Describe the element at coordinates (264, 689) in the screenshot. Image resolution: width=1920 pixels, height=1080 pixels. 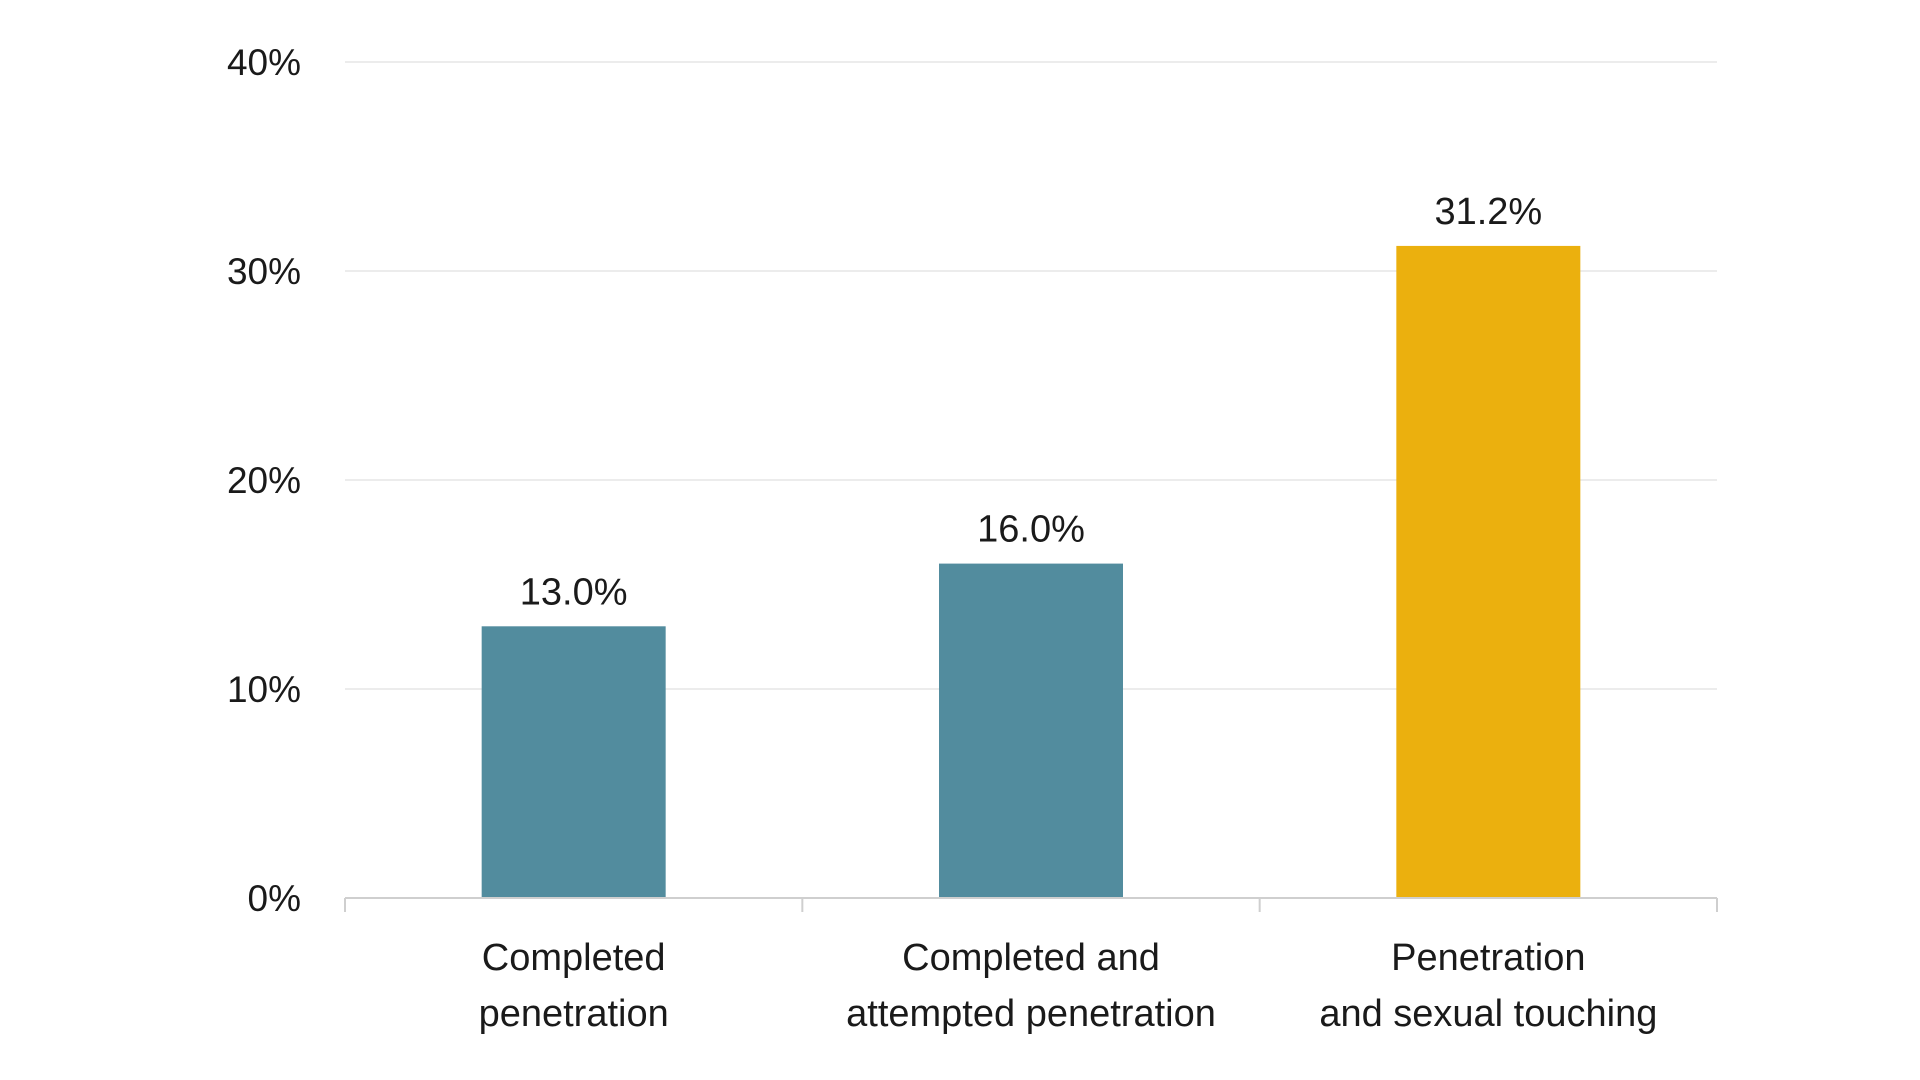
I see `y-tick-label: 10%` at that location.